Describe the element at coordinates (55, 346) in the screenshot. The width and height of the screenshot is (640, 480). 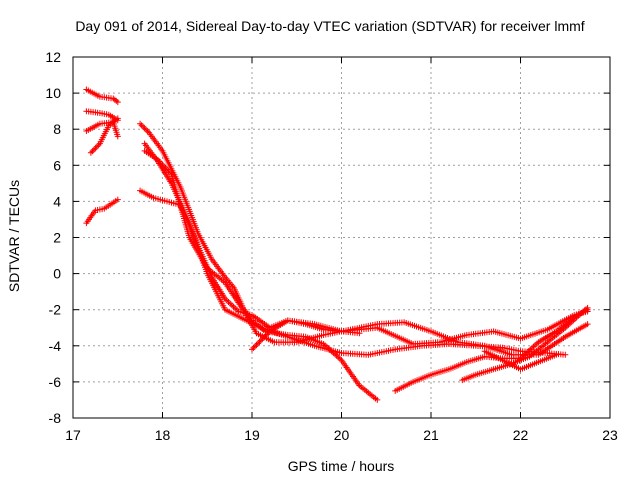
I see `y-tick-label: -4` at that location.